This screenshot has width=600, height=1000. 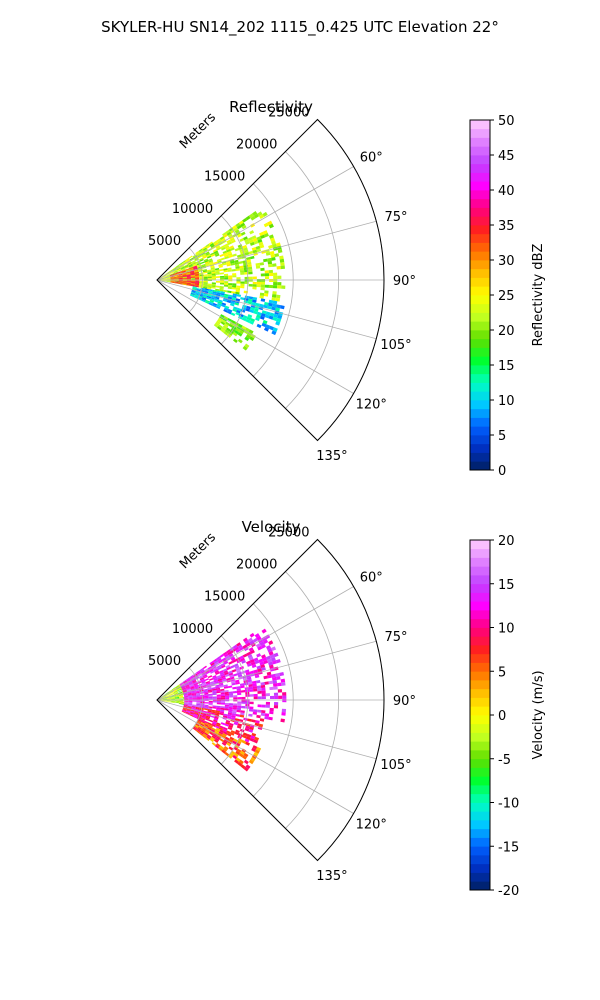 I want to click on angle-tick-label: 90°, so click(x=404, y=701).